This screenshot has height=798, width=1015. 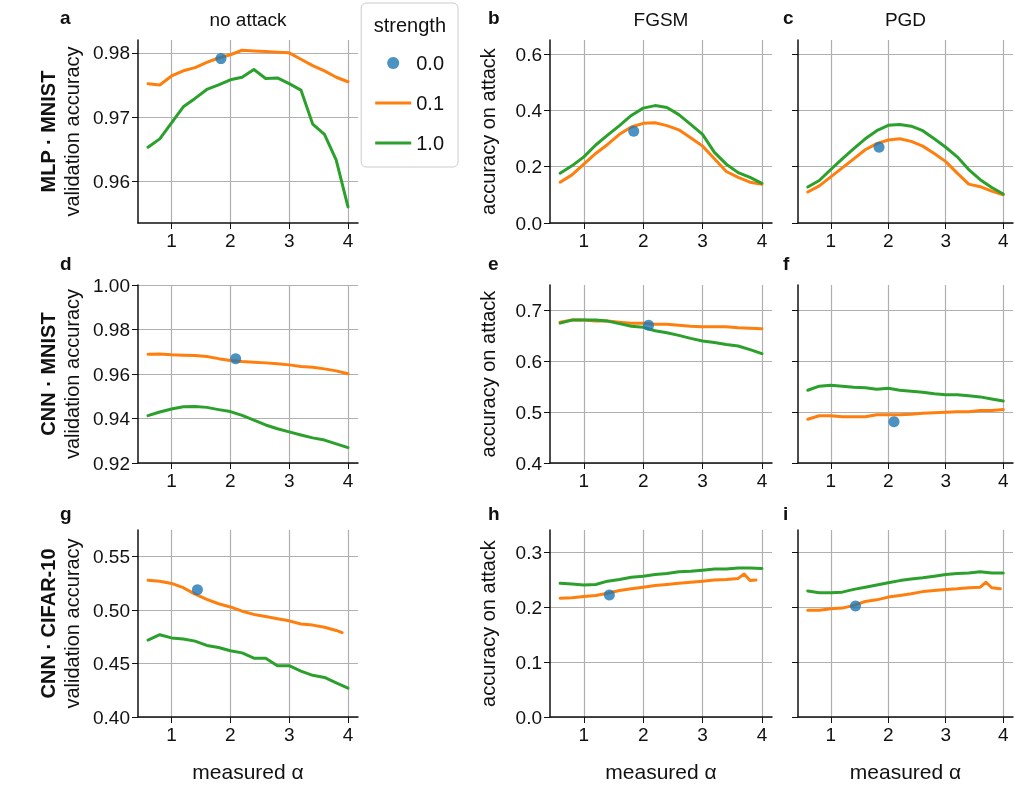 I want to click on legend-label: 1.0, so click(x=430, y=143).